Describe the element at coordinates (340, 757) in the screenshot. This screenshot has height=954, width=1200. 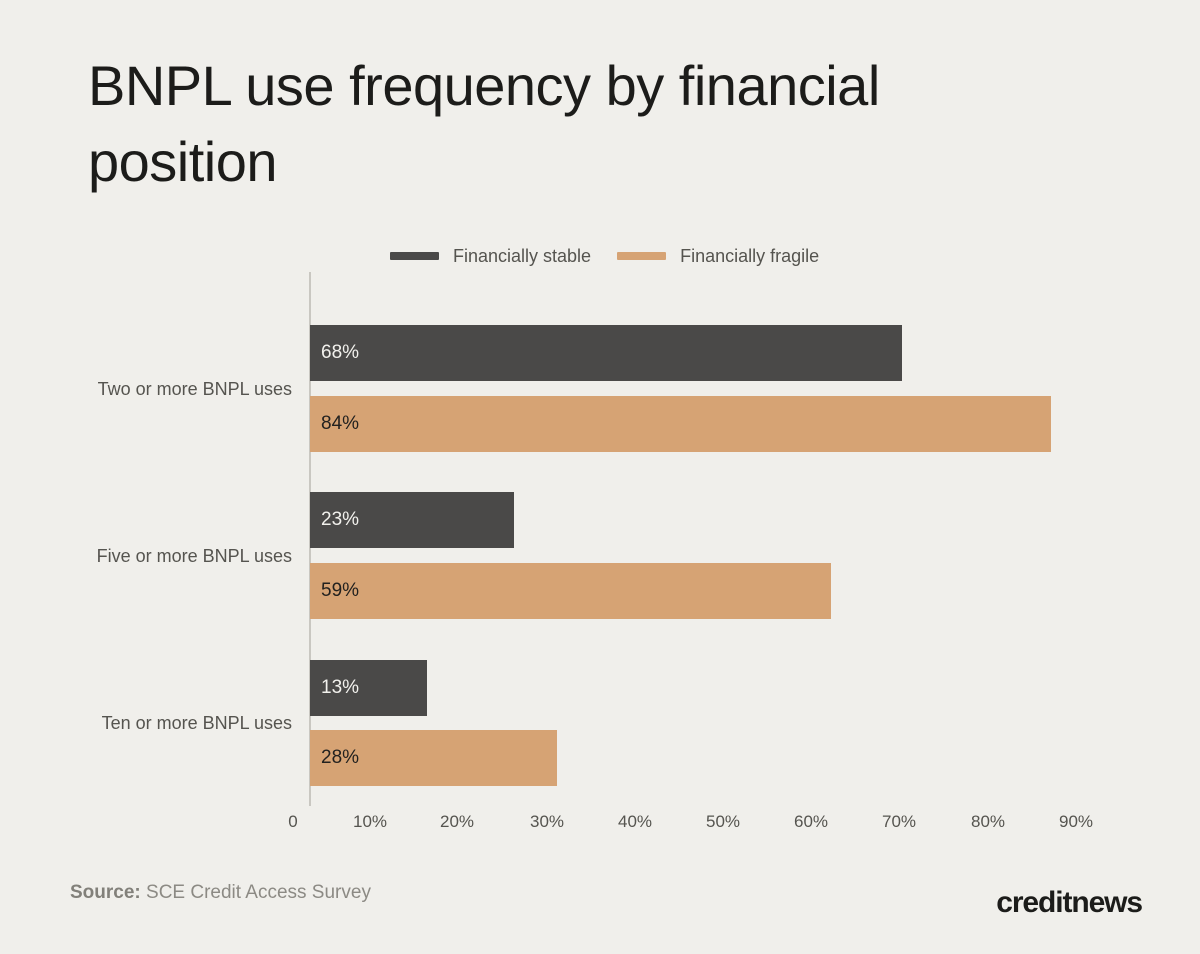
I see `bar-value-fragile-ten-or-more: 28%` at that location.